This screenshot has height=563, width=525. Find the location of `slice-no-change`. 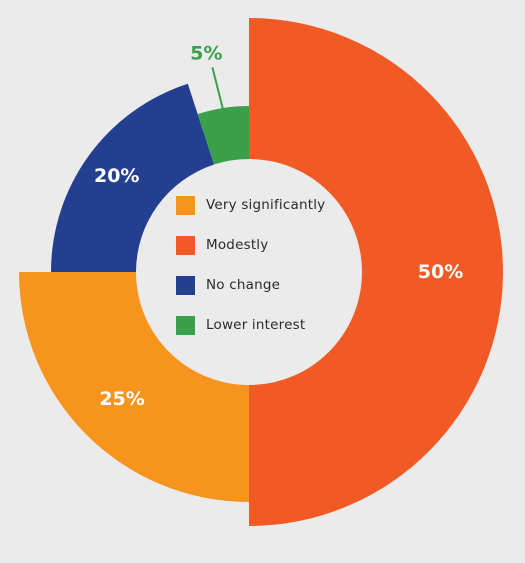

slice-no-change is located at coordinates (133, 177).